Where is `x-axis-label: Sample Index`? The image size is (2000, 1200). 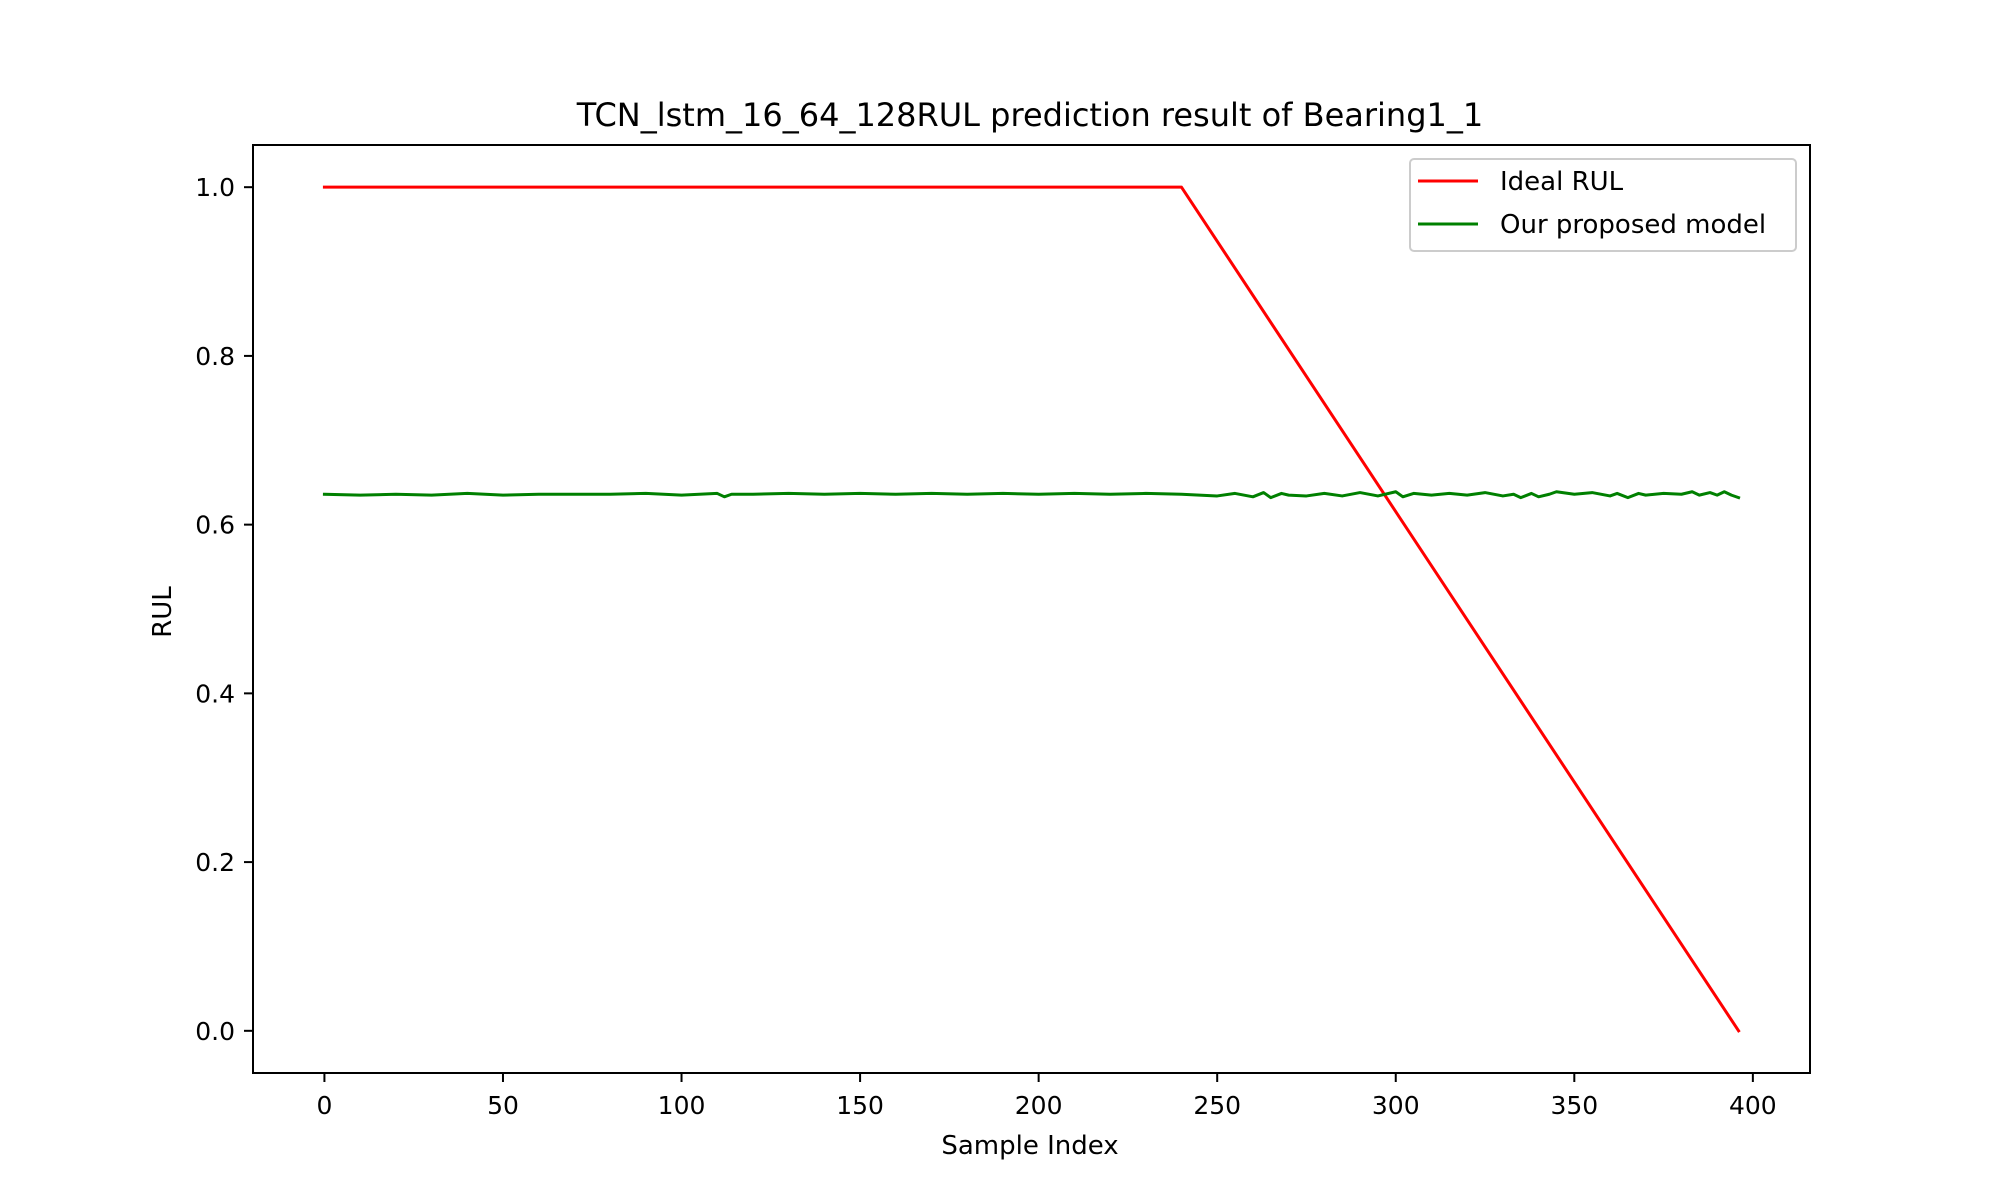
x-axis-label: Sample Index is located at coordinates (1029, 1146).